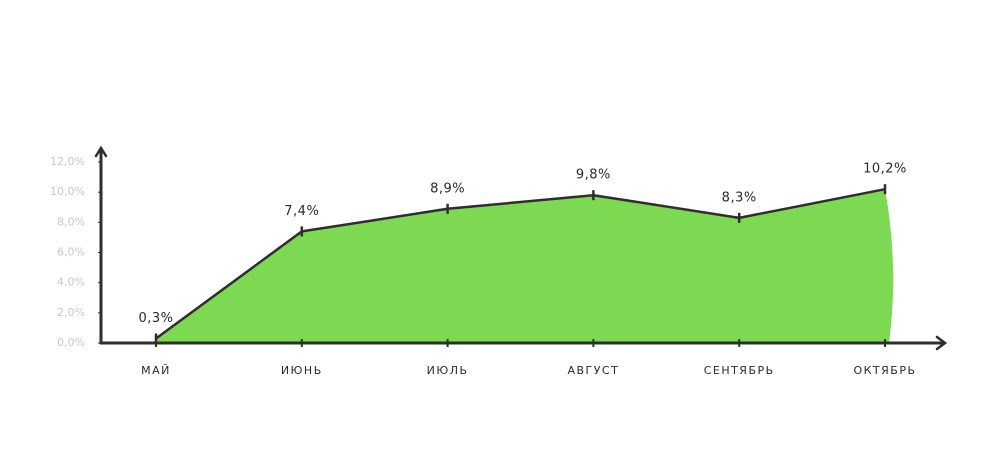 Image resolution: width=999 pixels, height=462 pixels. What do you see at coordinates (885, 169) in the screenshot?
I see `value-label: 10,2%` at bounding box center [885, 169].